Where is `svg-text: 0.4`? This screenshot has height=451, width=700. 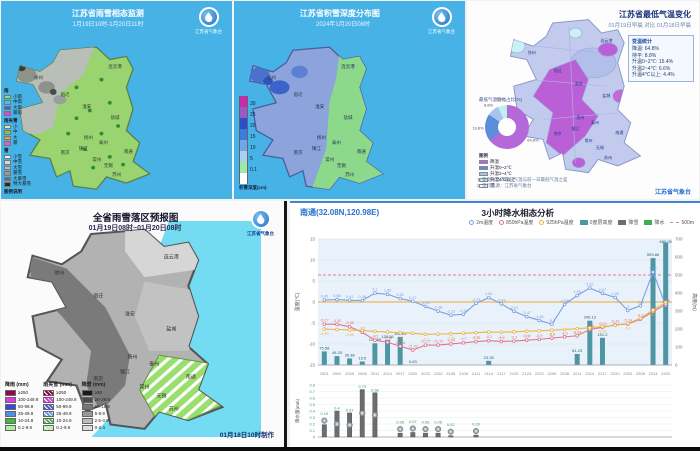 svg-text: 0.4 is located at coordinates (337, 408).